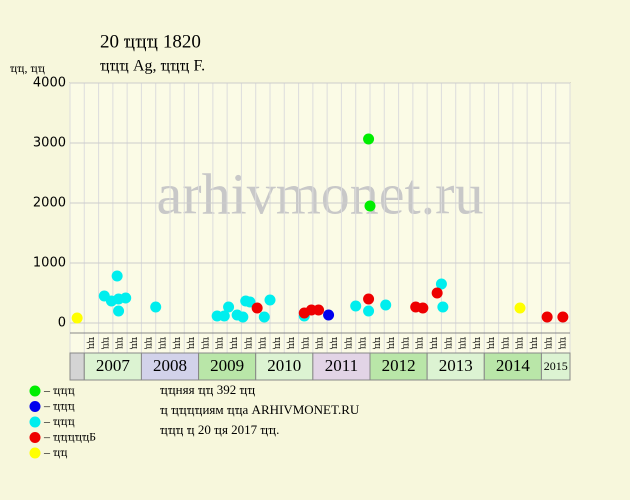 This screenshot has width=630, height=500. I want to click on year-label: 2013, so click(456, 365).